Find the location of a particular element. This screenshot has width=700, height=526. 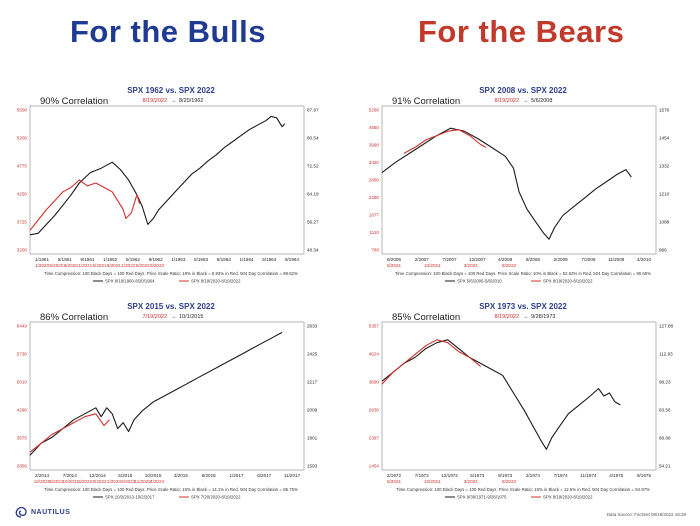

left-tick-label: 4775 is located at coordinates (22, 166).